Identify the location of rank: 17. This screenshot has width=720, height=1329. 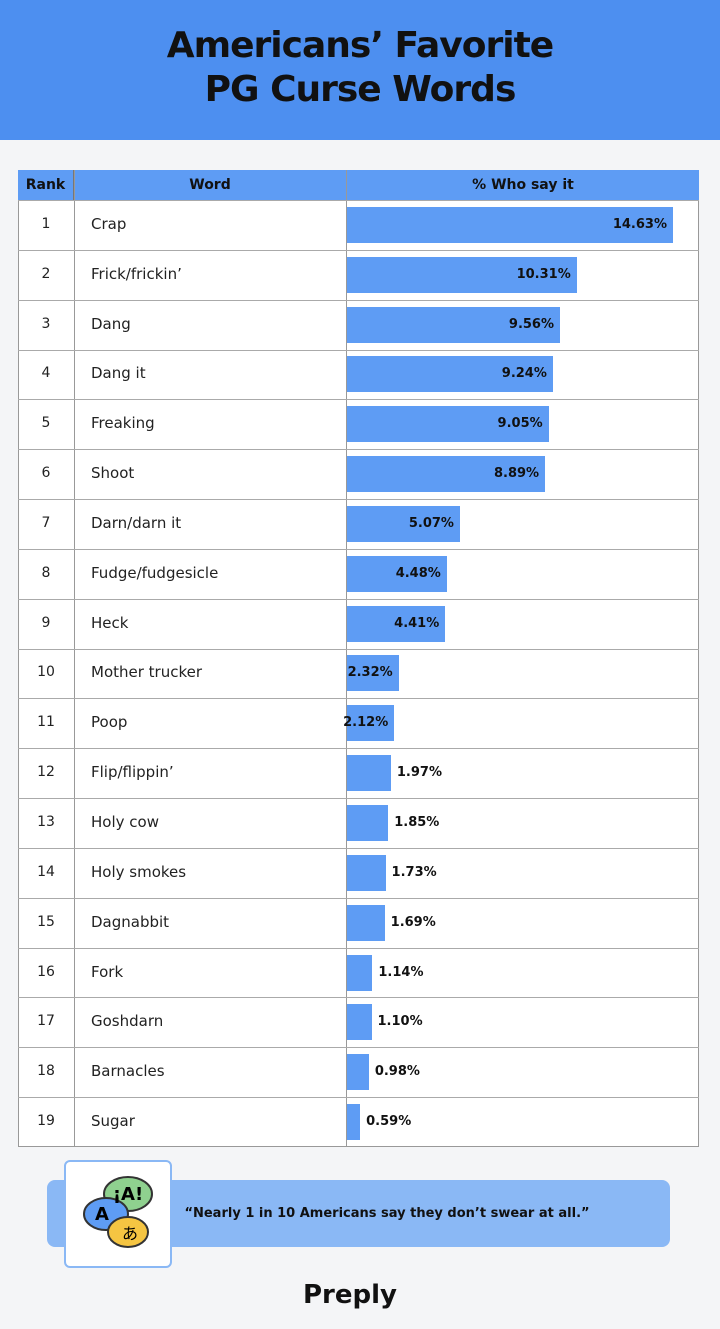
(46, 1021).